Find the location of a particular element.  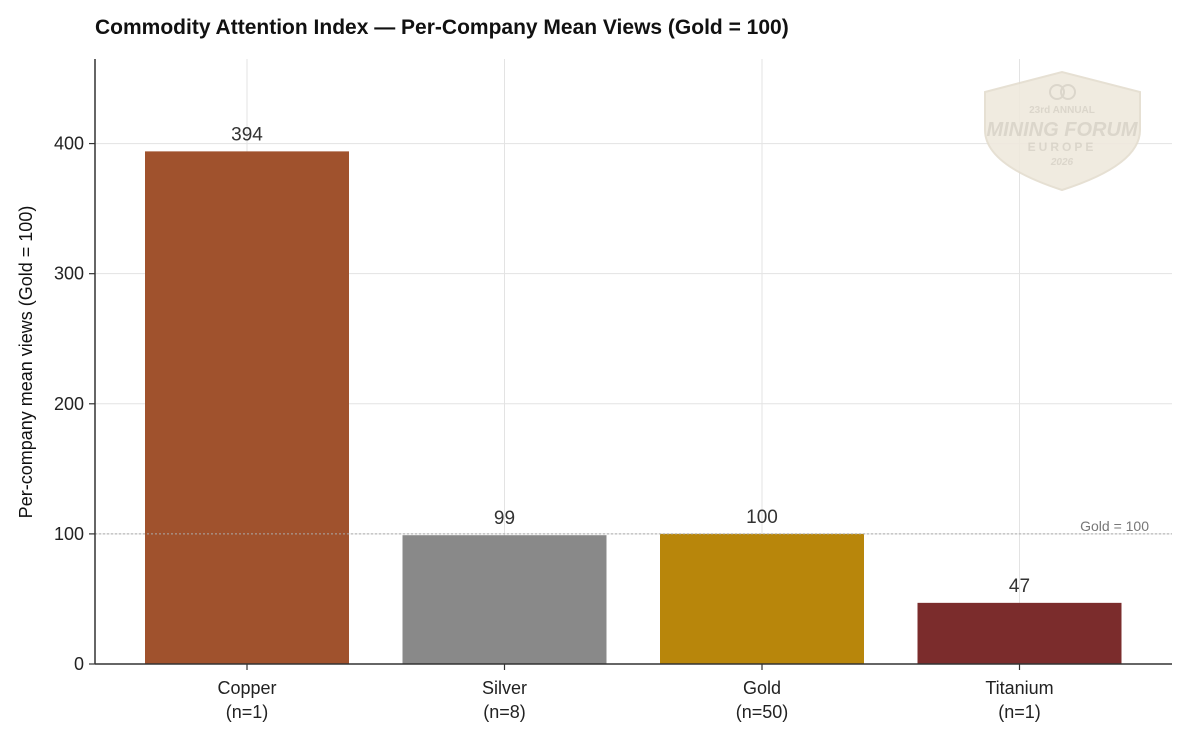

x-tick-label: Copper is located at coordinates (246, 688).